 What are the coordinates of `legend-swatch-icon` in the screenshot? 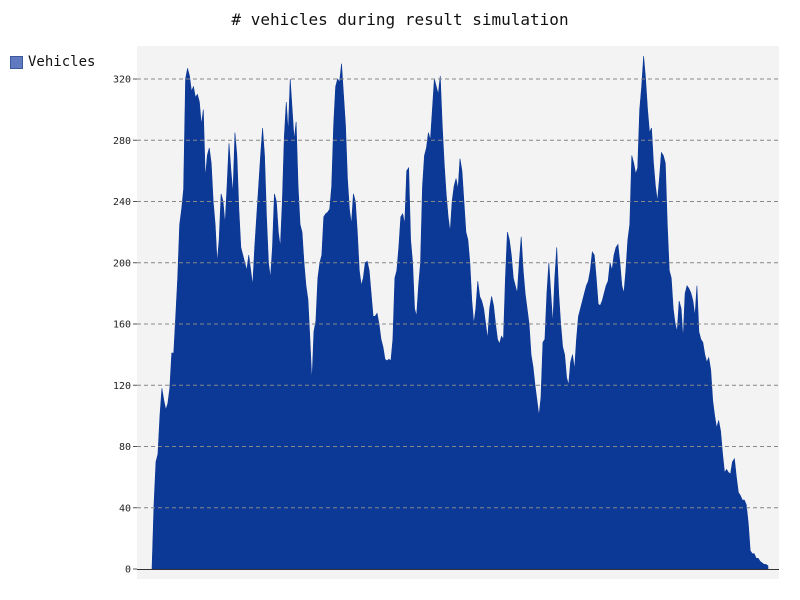 It's located at (16, 62).